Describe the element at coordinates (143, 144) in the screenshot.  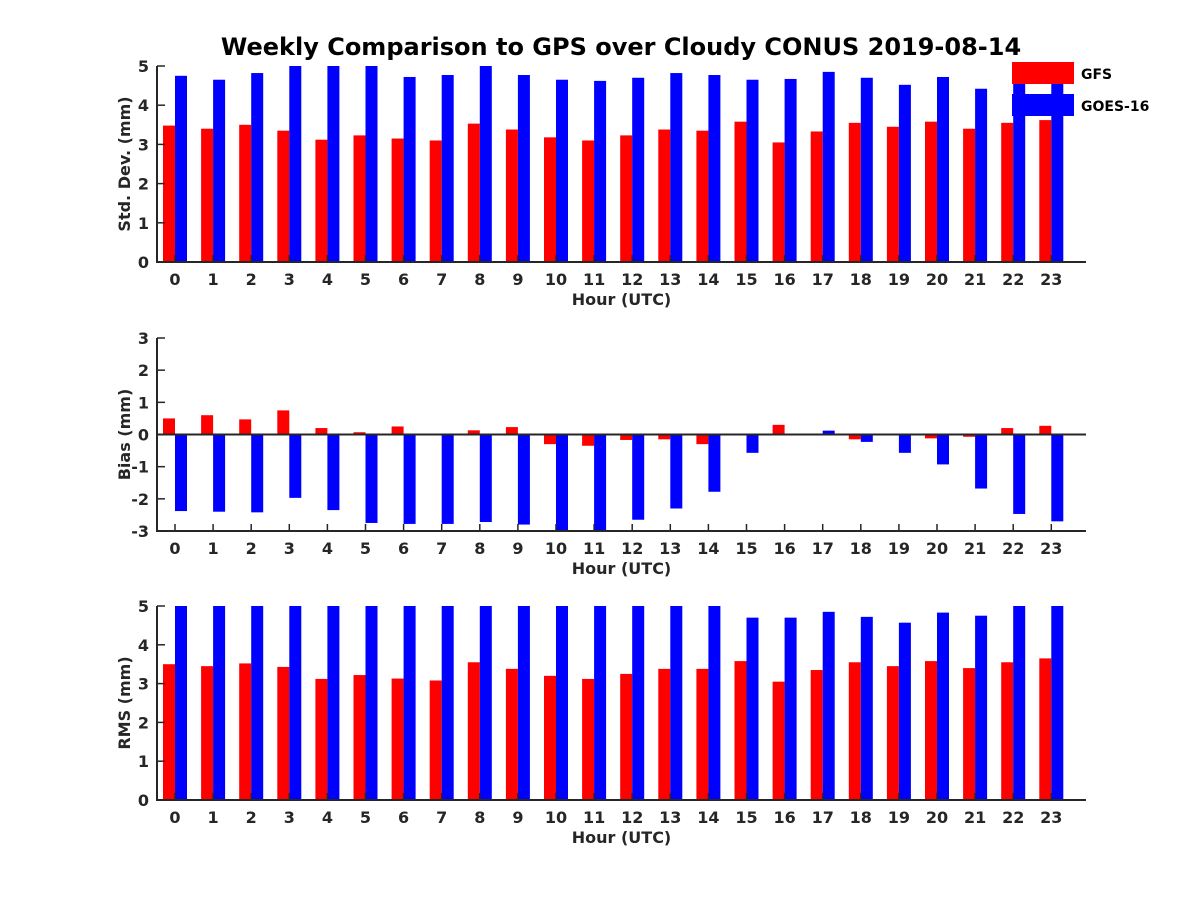
I see `stddev-ytick-label: 3` at that location.